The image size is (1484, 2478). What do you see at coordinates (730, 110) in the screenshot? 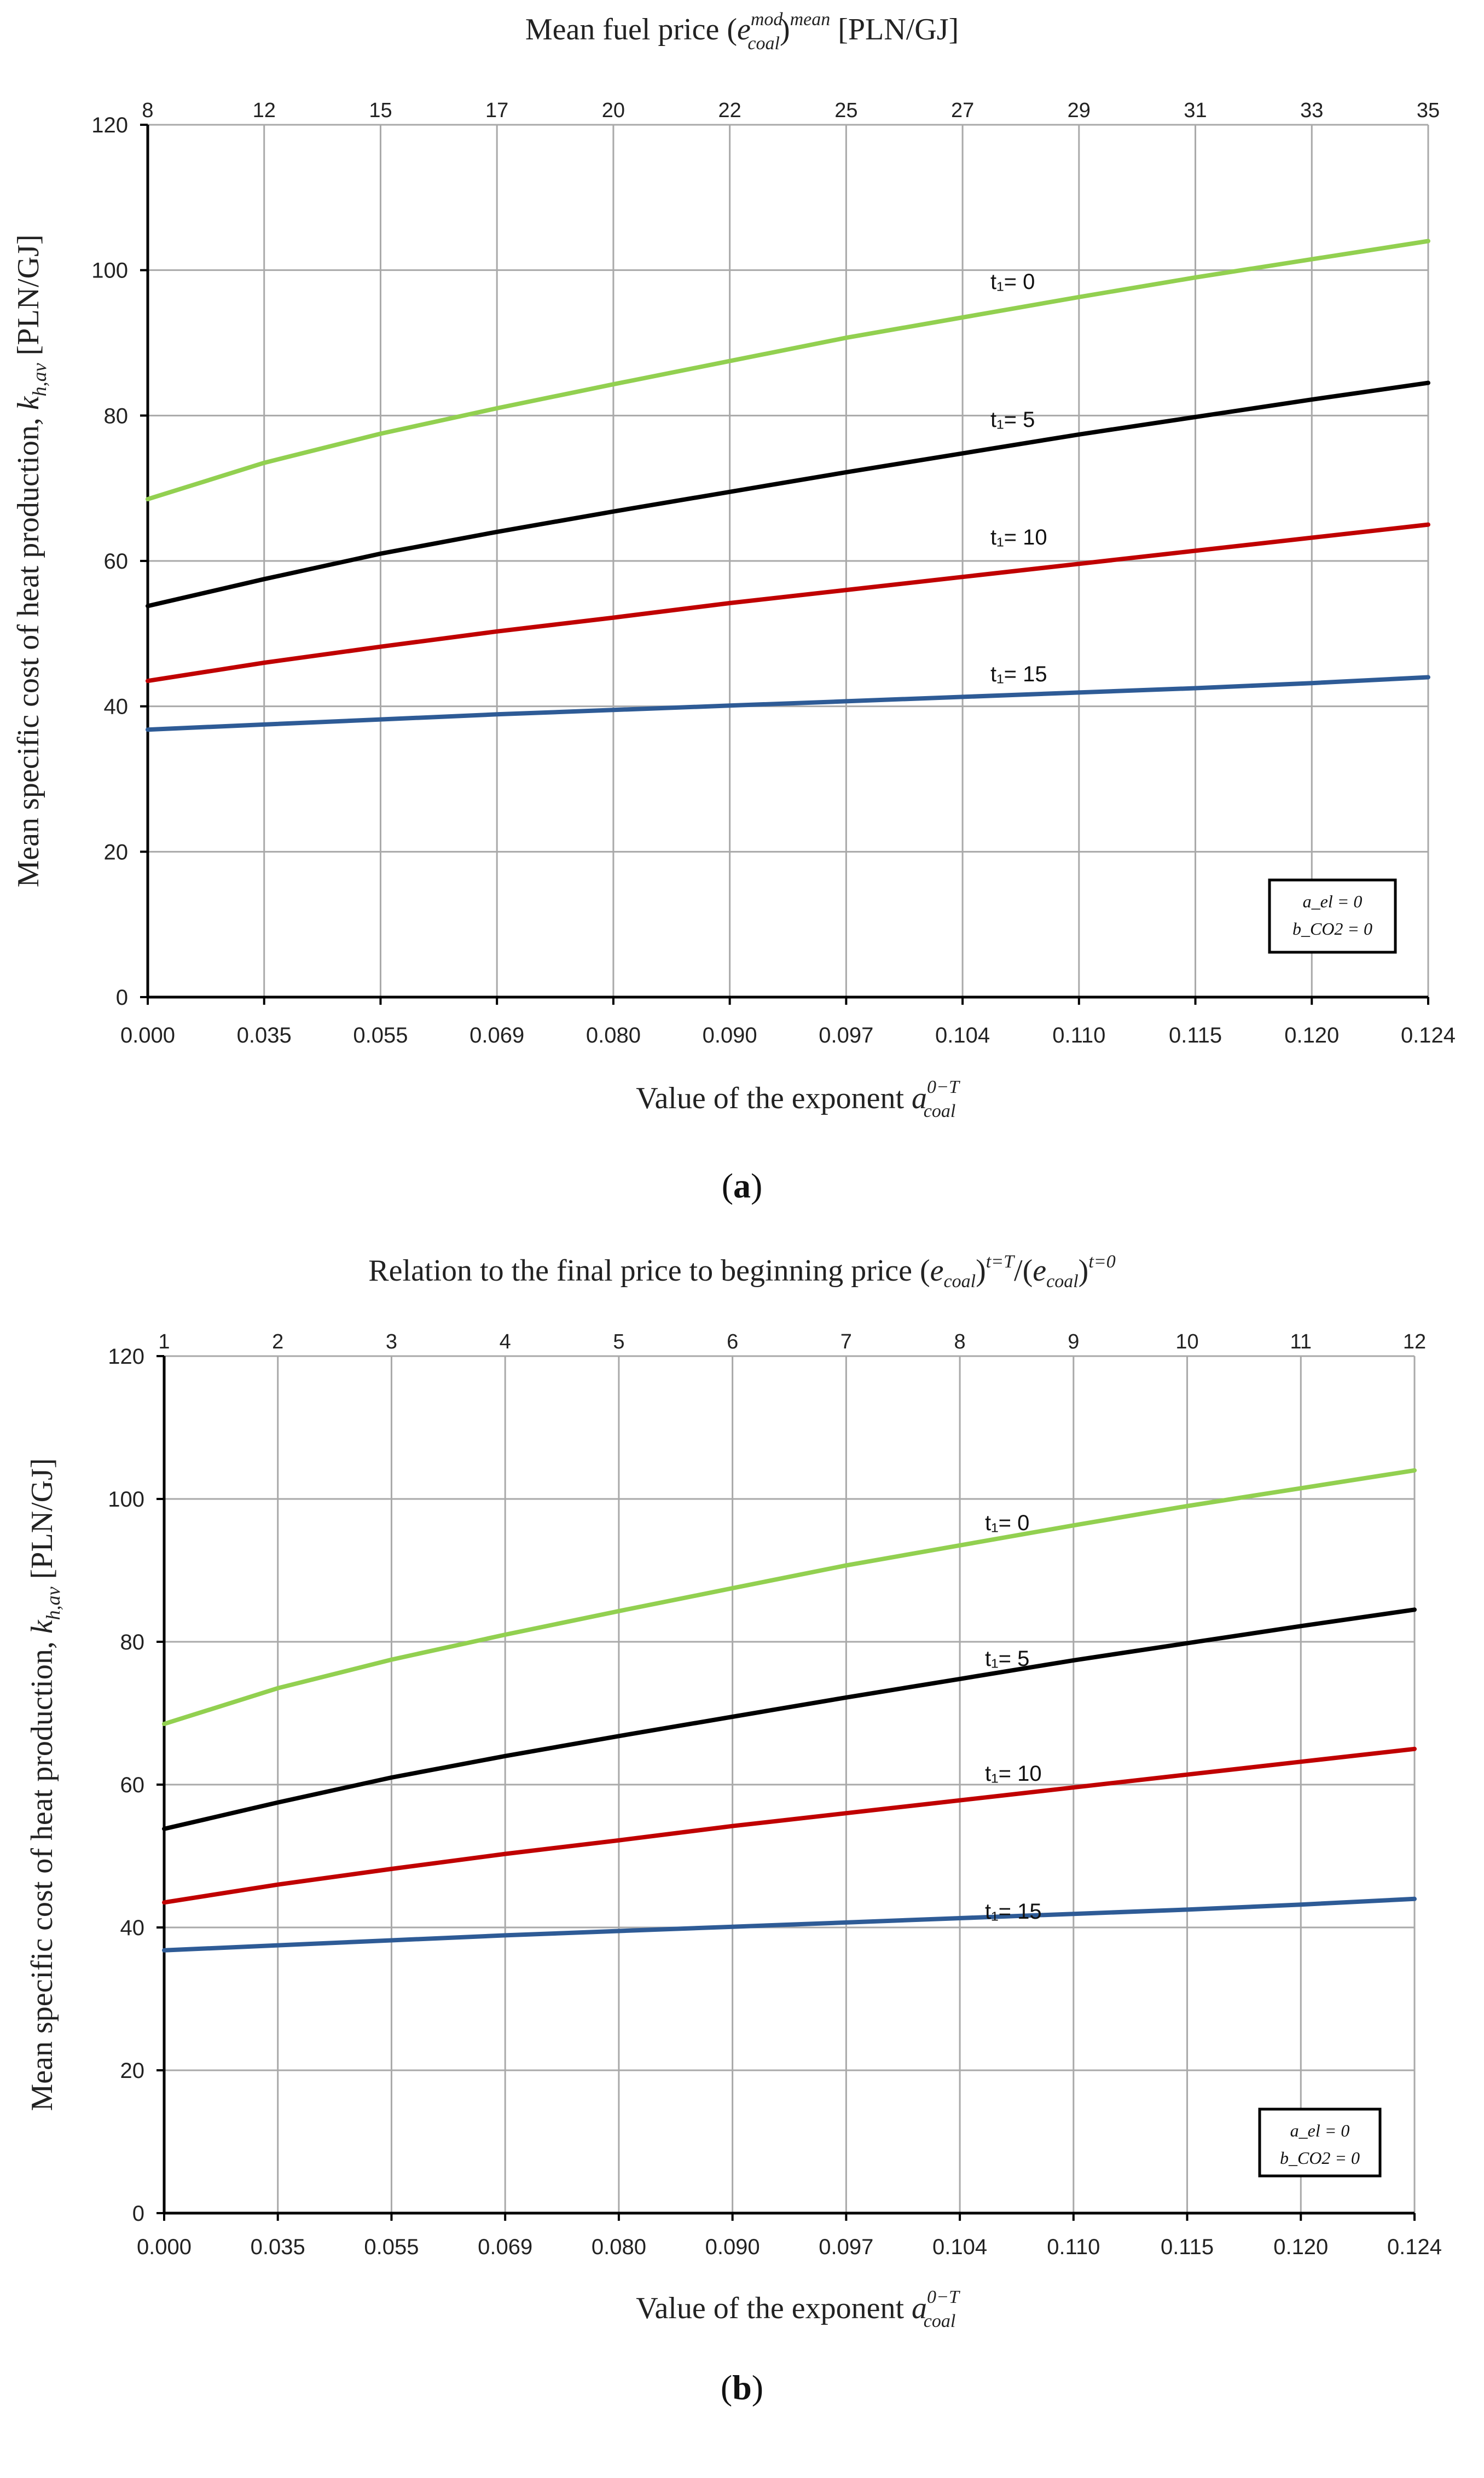
I see `top-axis-tick-label: 22` at bounding box center [730, 110].